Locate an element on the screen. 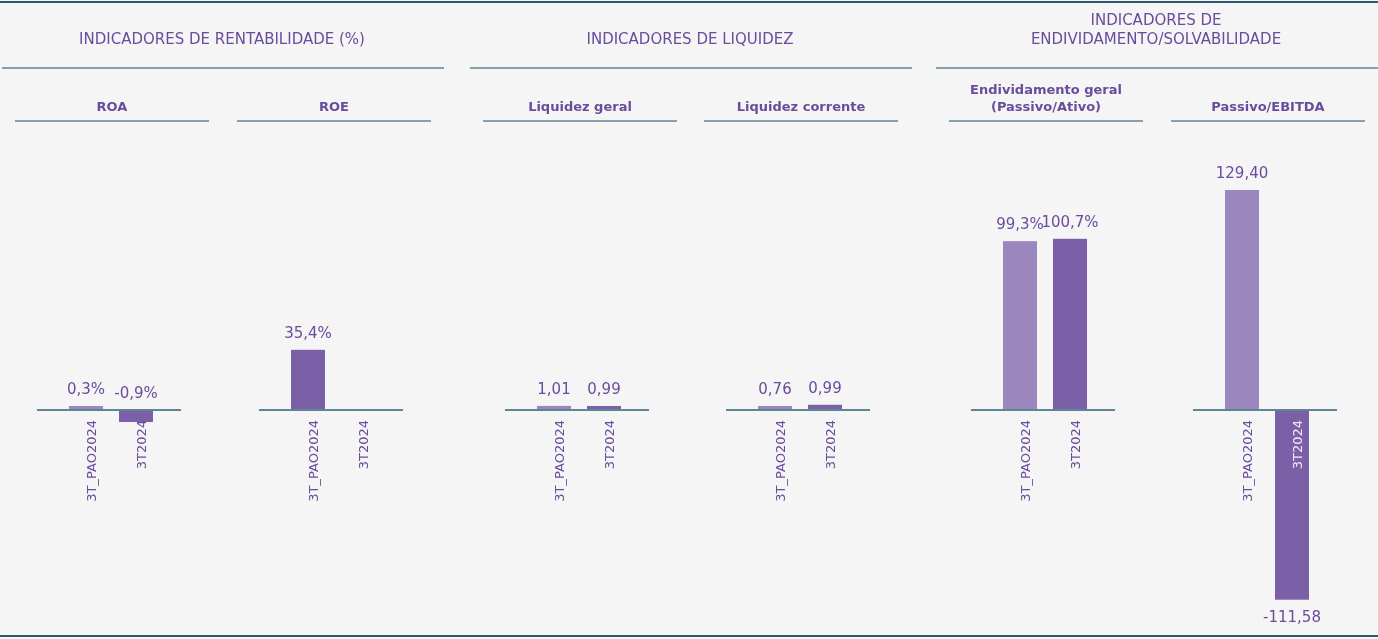 This screenshot has height=639, width=1378. chart-subtitle: ROE is located at coordinates (334, 106).